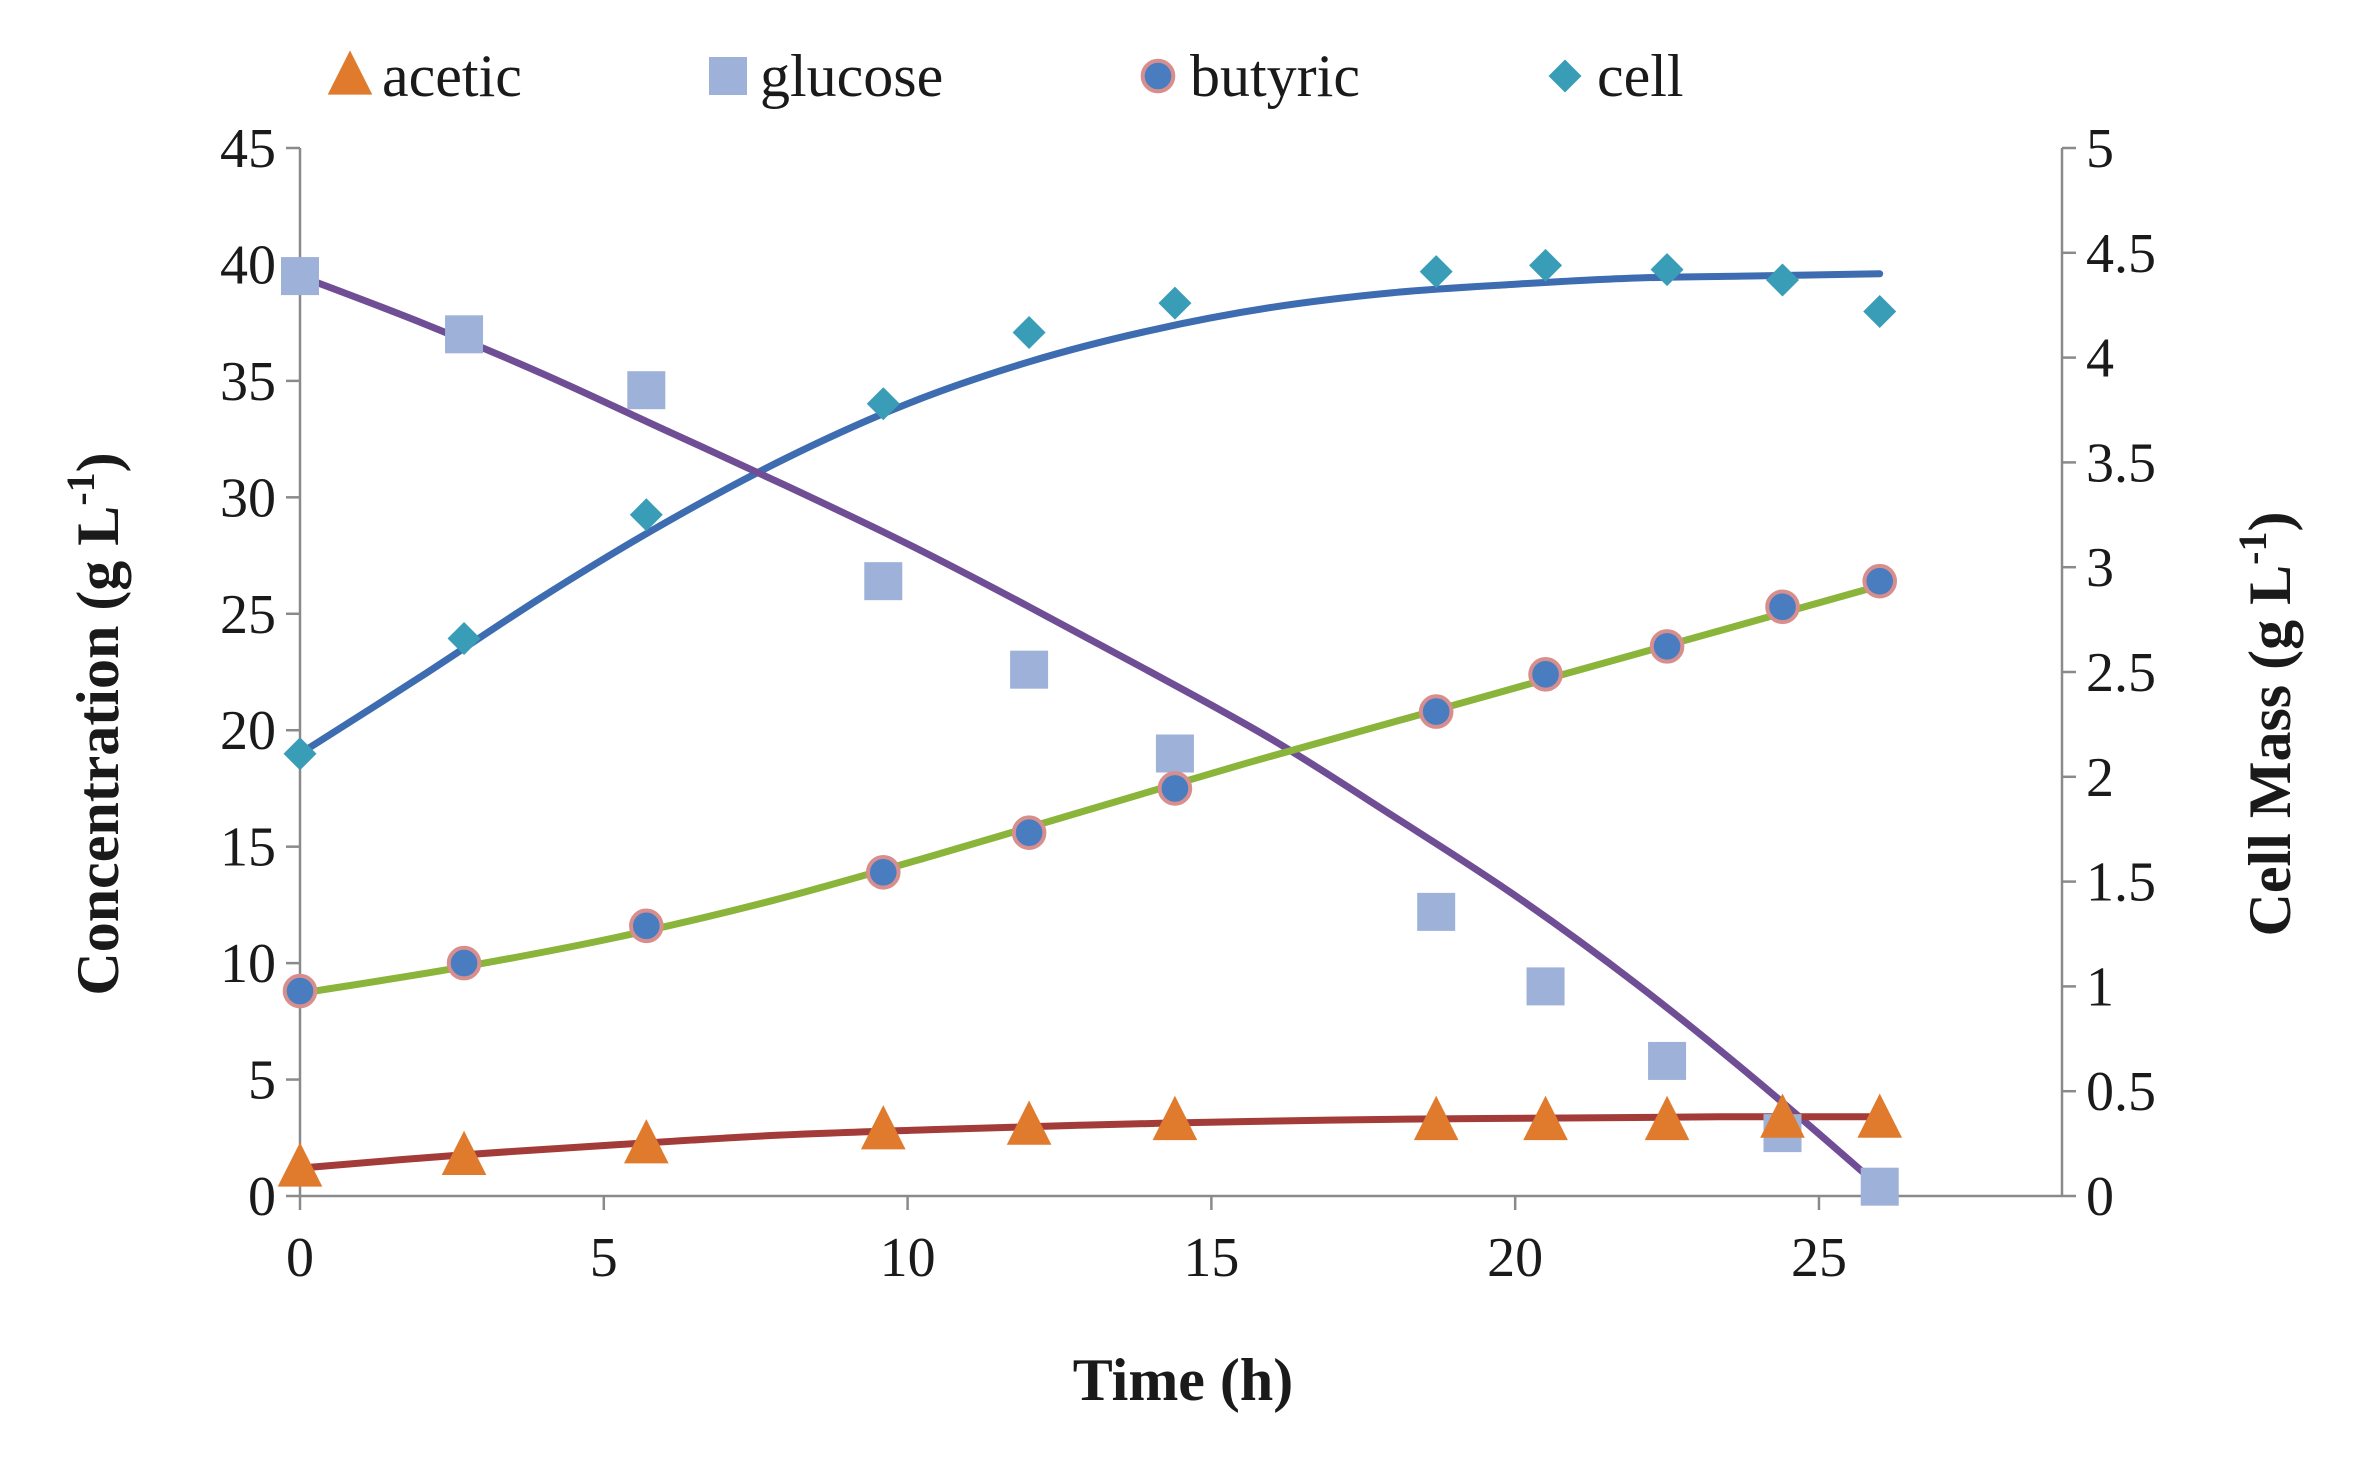 This screenshot has height=1480, width=2364. What do you see at coordinates (98, 462) in the screenshot?
I see `y-axis-title-tail: )` at bounding box center [98, 462].